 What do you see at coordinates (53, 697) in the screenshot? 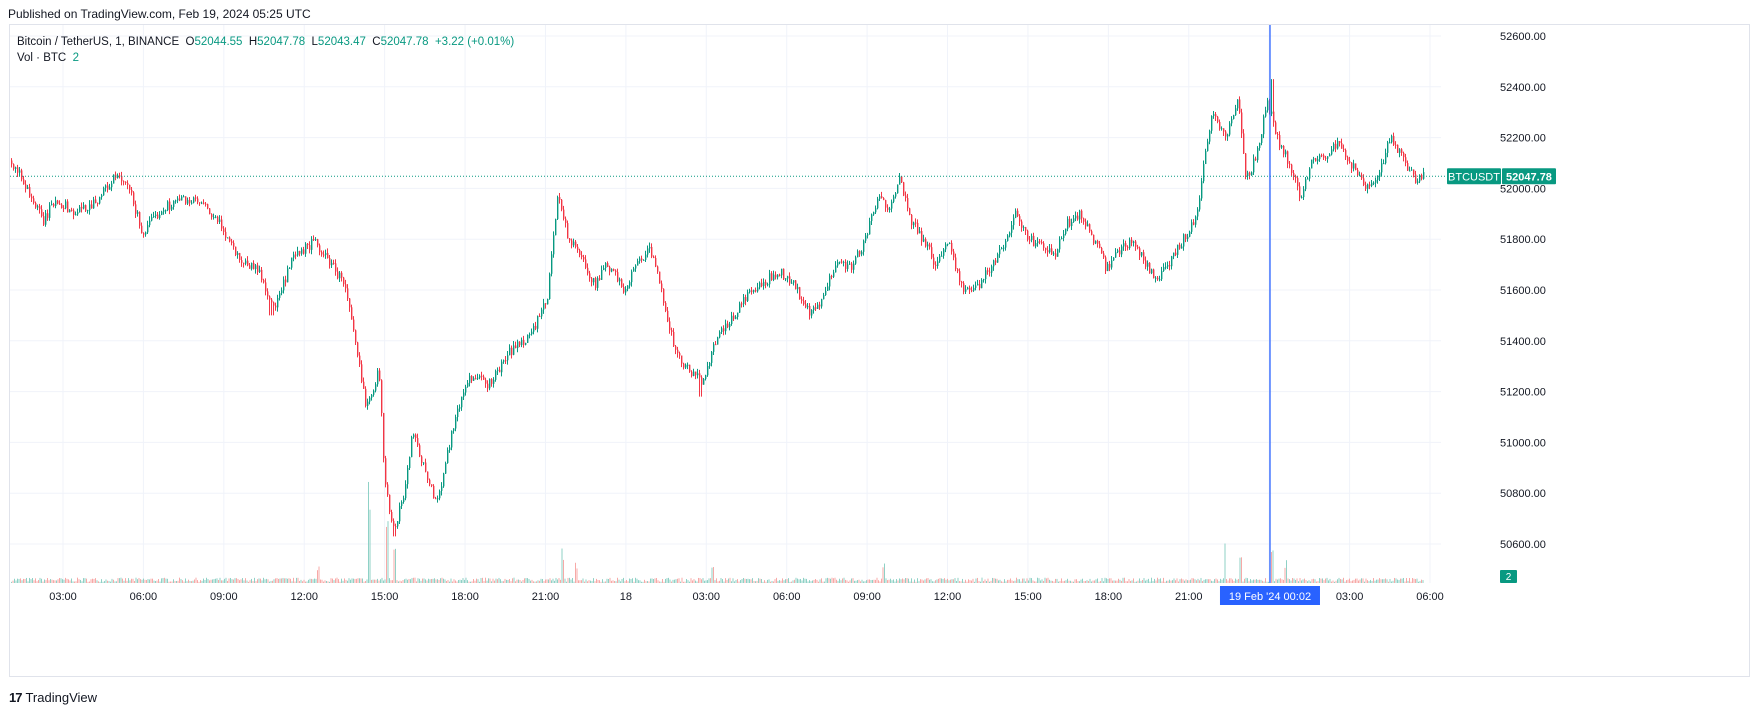
I see `tradingview-logo: 17 TradingView` at bounding box center [53, 697].